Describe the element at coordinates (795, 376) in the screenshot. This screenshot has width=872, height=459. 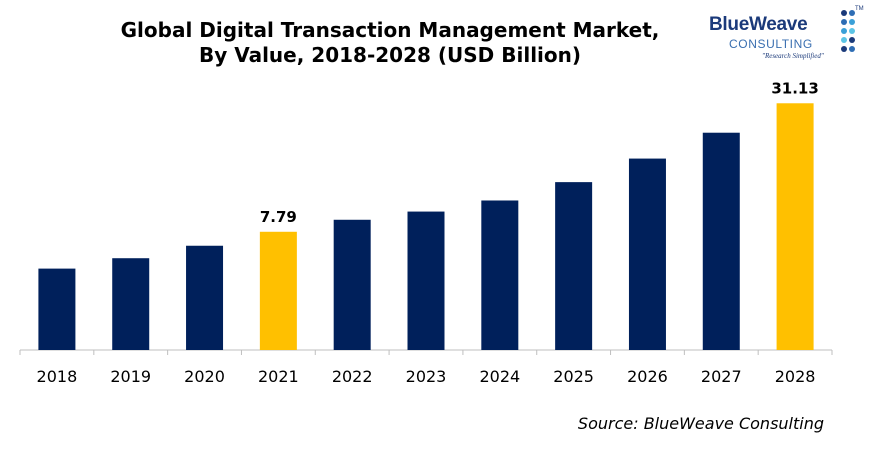
I see `x-tick-label-2028: 2028` at that location.